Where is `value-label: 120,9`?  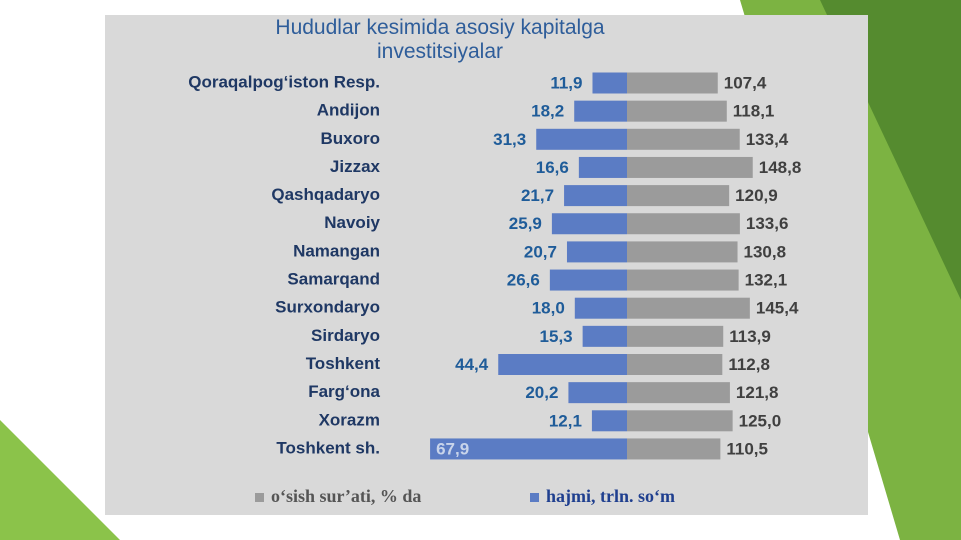 value-label: 120,9 is located at coordinates (756, 195).